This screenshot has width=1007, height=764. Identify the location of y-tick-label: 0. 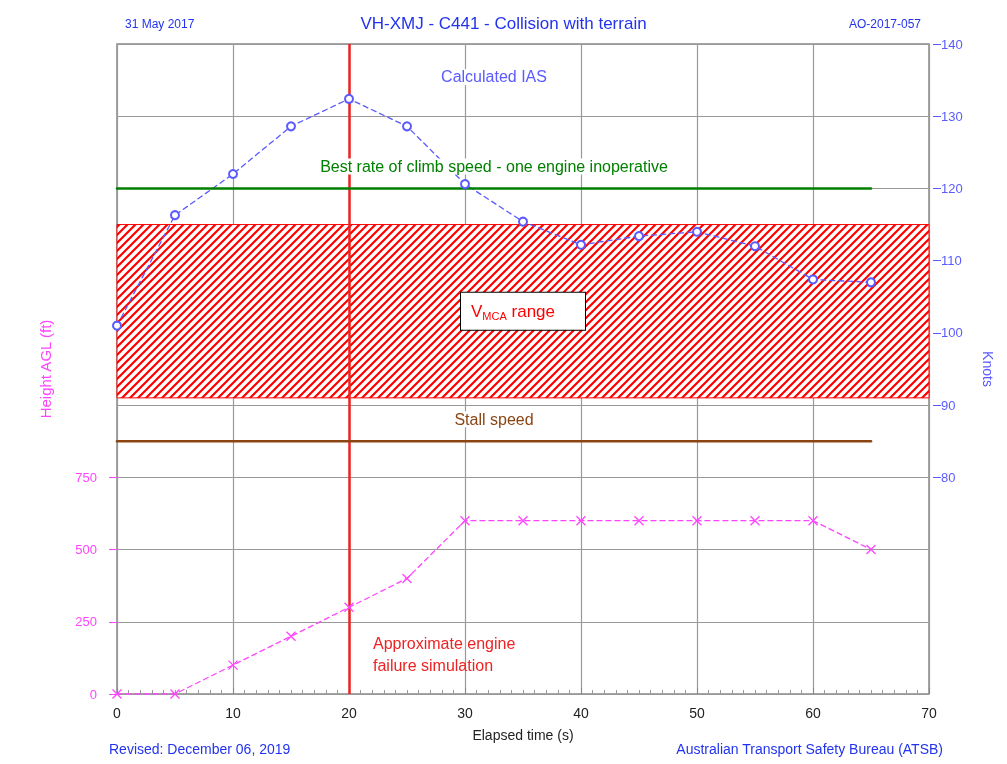
(93, 694).